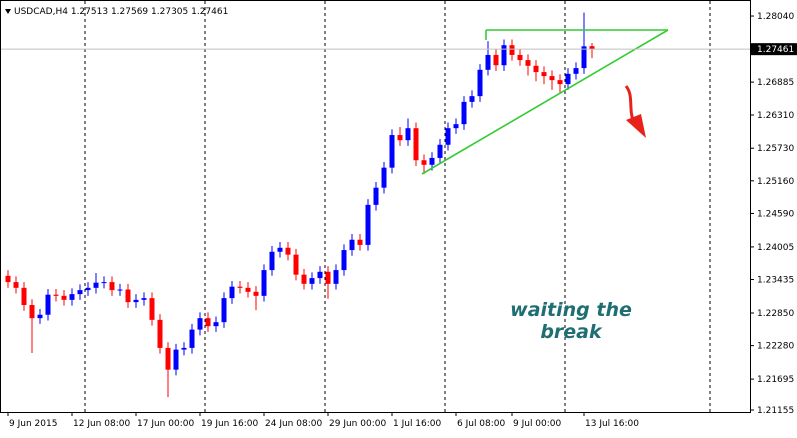  What do you see at coordinates (129, 12) in the screenshot?
I see `header-high: 1.27569` at bounding box center [129, 12].